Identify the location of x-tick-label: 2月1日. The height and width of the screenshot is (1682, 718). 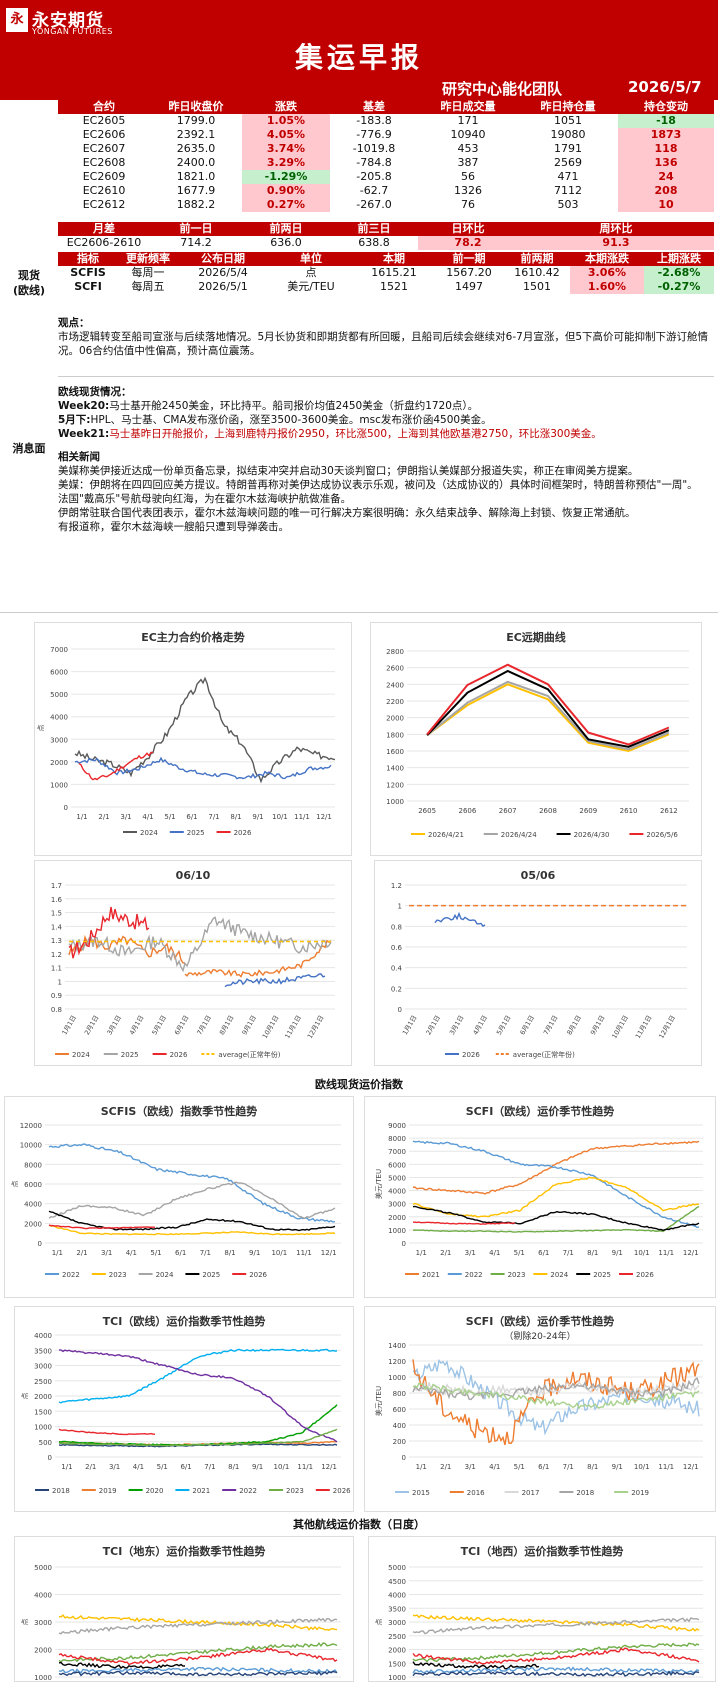
(92, 1025).